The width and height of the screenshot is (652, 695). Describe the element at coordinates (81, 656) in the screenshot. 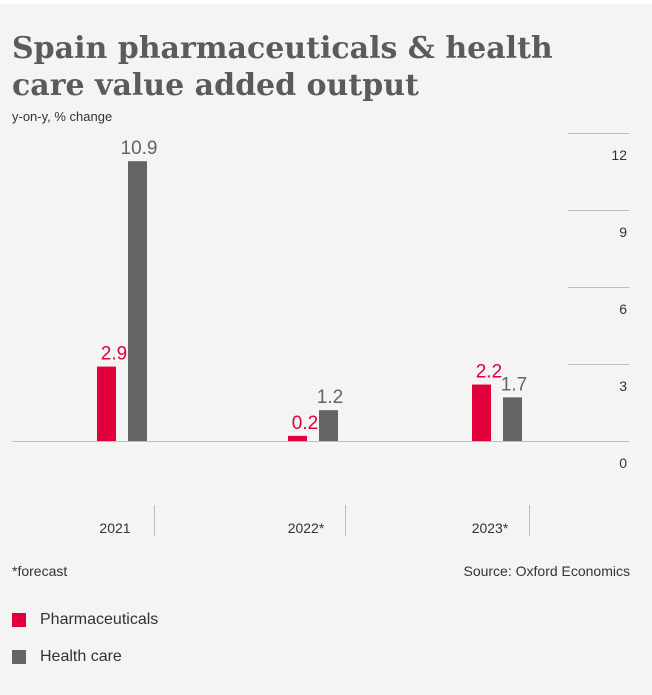

I see `legend-label-health-care: Health care` at that location.